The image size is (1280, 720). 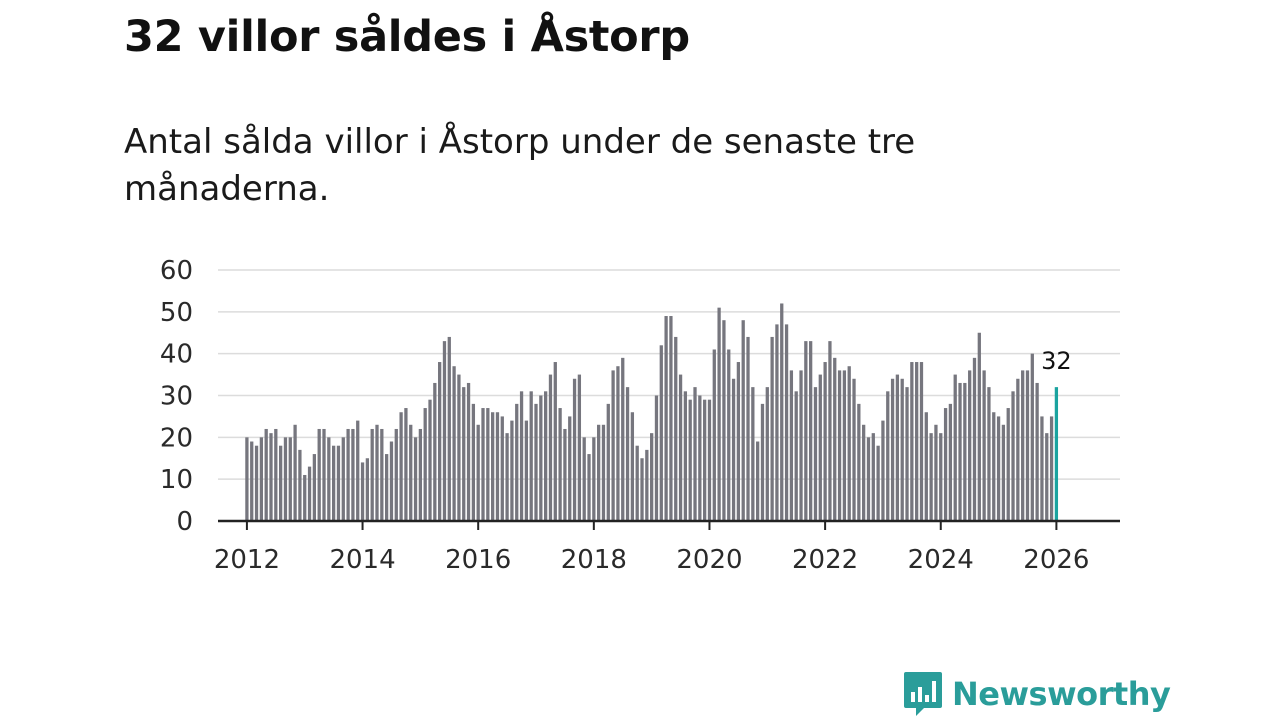 I want to click on newsworthy-logo: Newsworthy, so click(x=1036, y=694).